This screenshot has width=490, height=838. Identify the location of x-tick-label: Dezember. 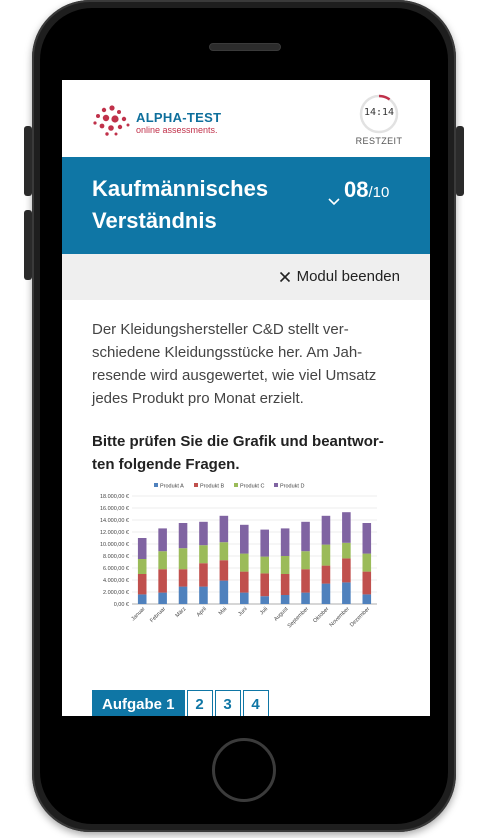
(360, 617).